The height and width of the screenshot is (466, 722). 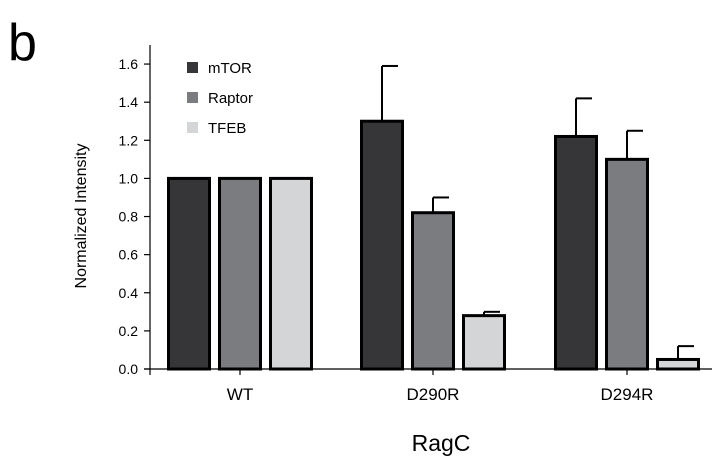 I want to click on y-tick-label: 1.2, so click(x=129, y=140).